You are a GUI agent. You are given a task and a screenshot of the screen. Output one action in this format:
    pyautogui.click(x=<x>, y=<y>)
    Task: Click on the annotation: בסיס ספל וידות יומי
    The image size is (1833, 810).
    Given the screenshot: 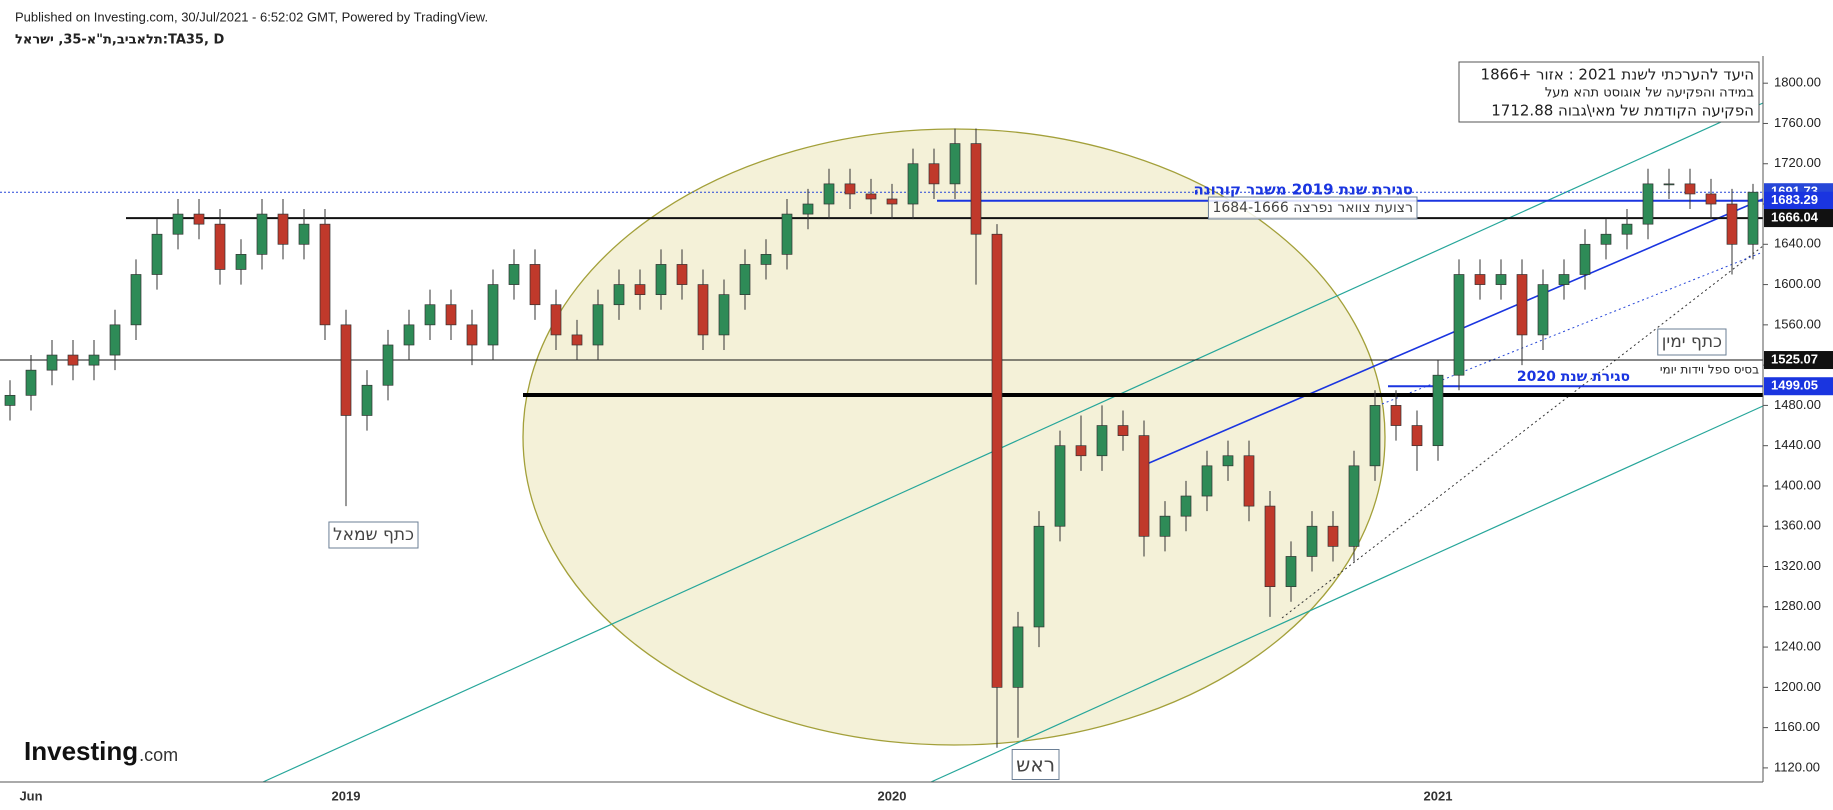 What is the action you would take?
    pyautogui.click(x=1709, y=370)
    